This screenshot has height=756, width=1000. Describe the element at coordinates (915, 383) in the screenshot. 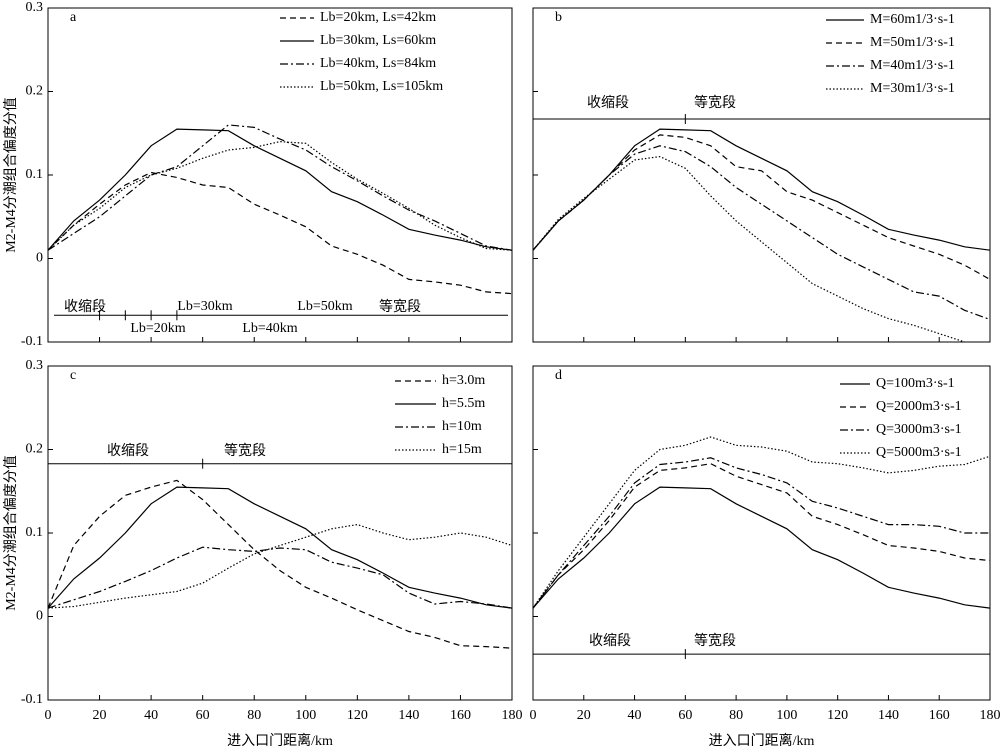

I see `legend-label: Q=100m3·s-1` at that location.